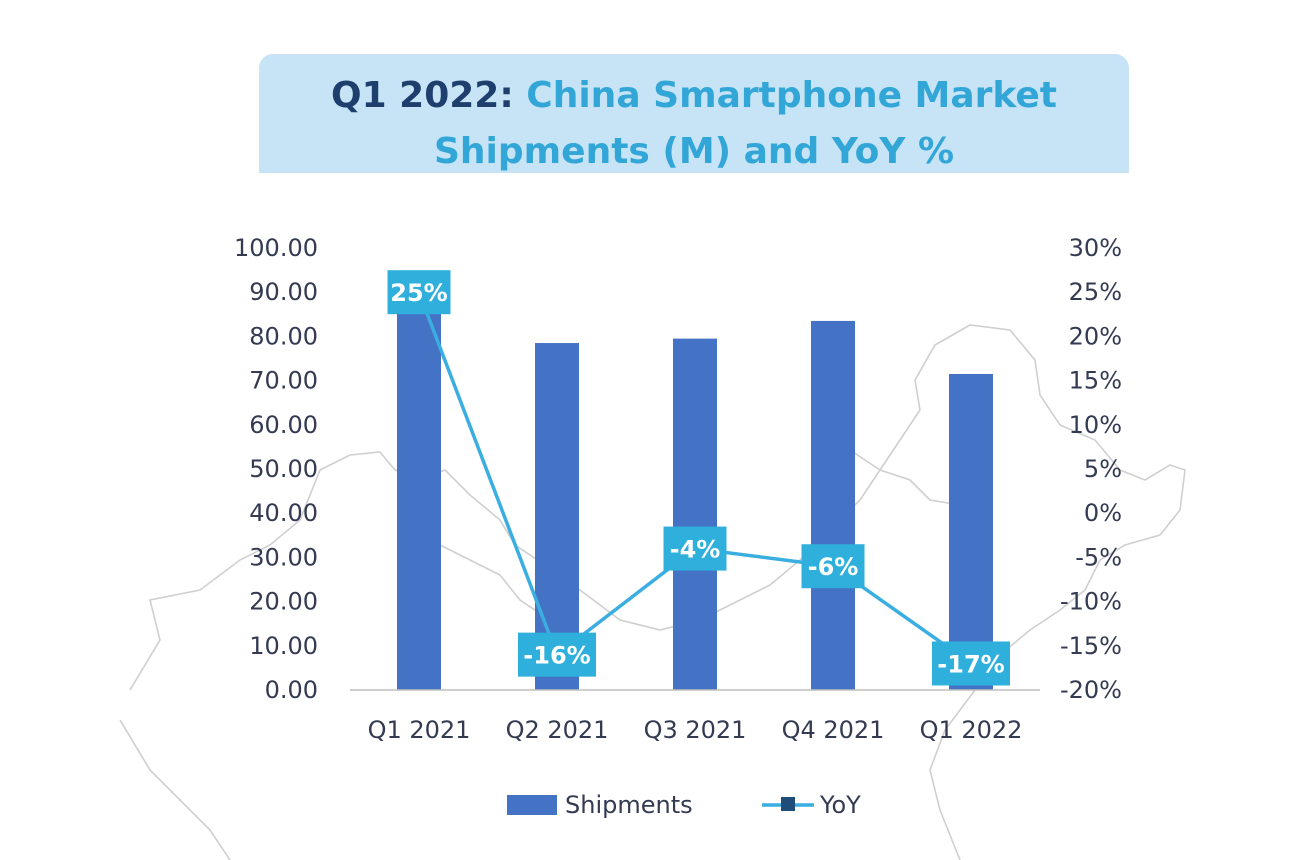 This screenshot has width=1306, height=860. What do you see at coordinates (1091, 646) in the screenshot?
I see `right-tick-label-1: -15%` at bounding box center [1091, 646].